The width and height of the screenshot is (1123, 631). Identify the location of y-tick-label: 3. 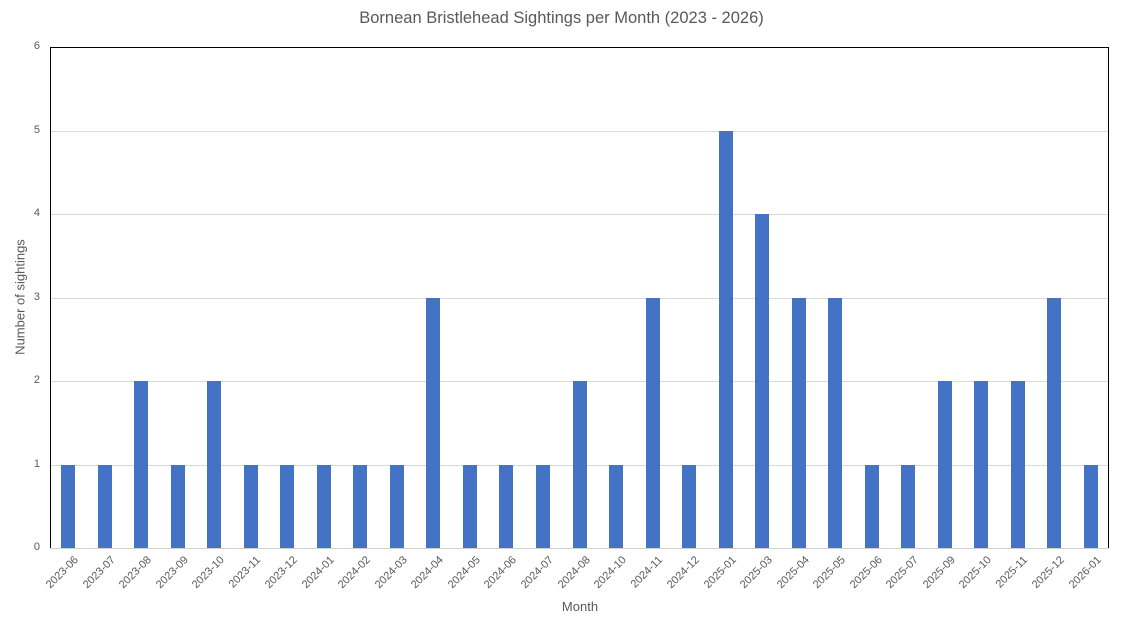
(36, 296).